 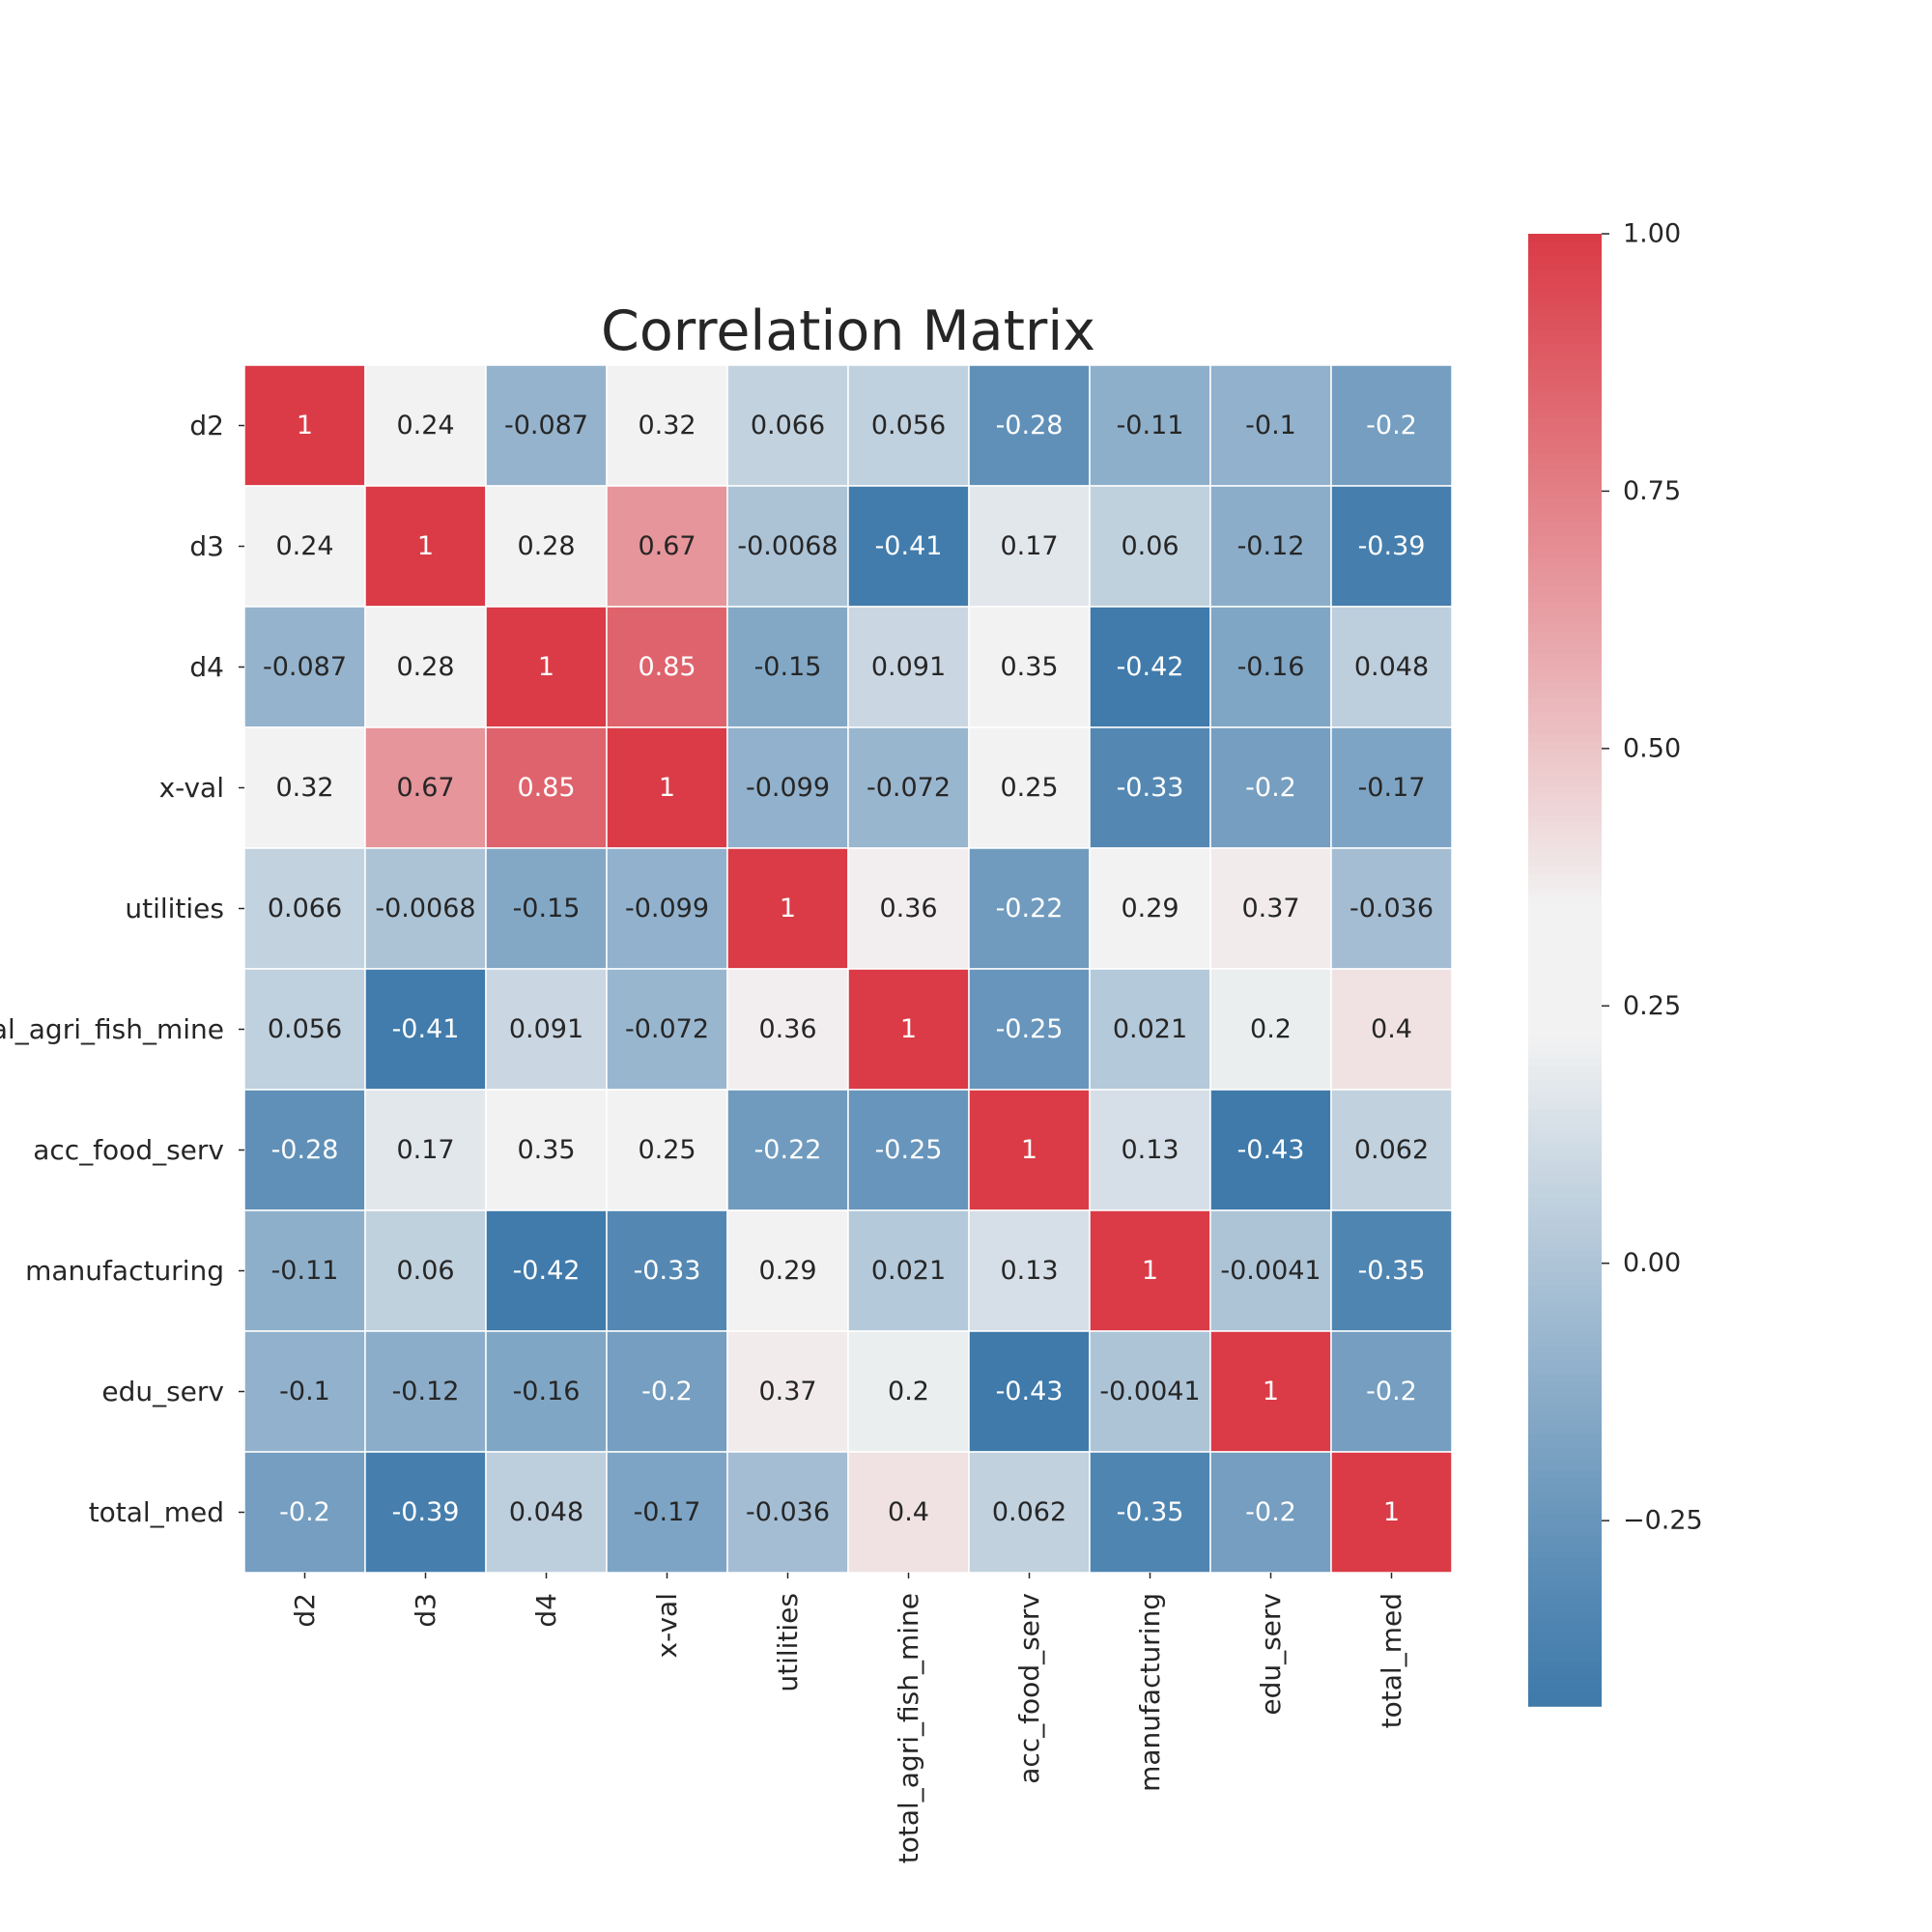 I want to click on cell-annotation: -0.41, so click(x=426, y=1029).